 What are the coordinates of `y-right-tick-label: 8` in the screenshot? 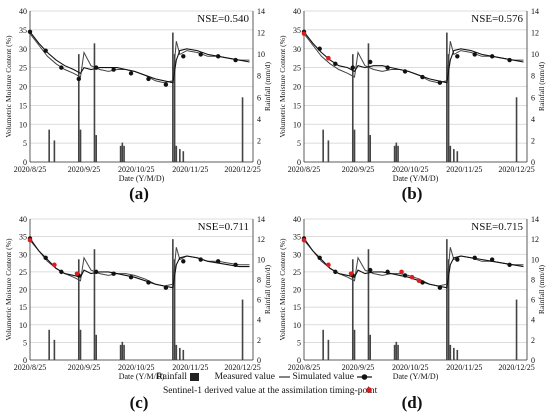 It's located at (533, 279).